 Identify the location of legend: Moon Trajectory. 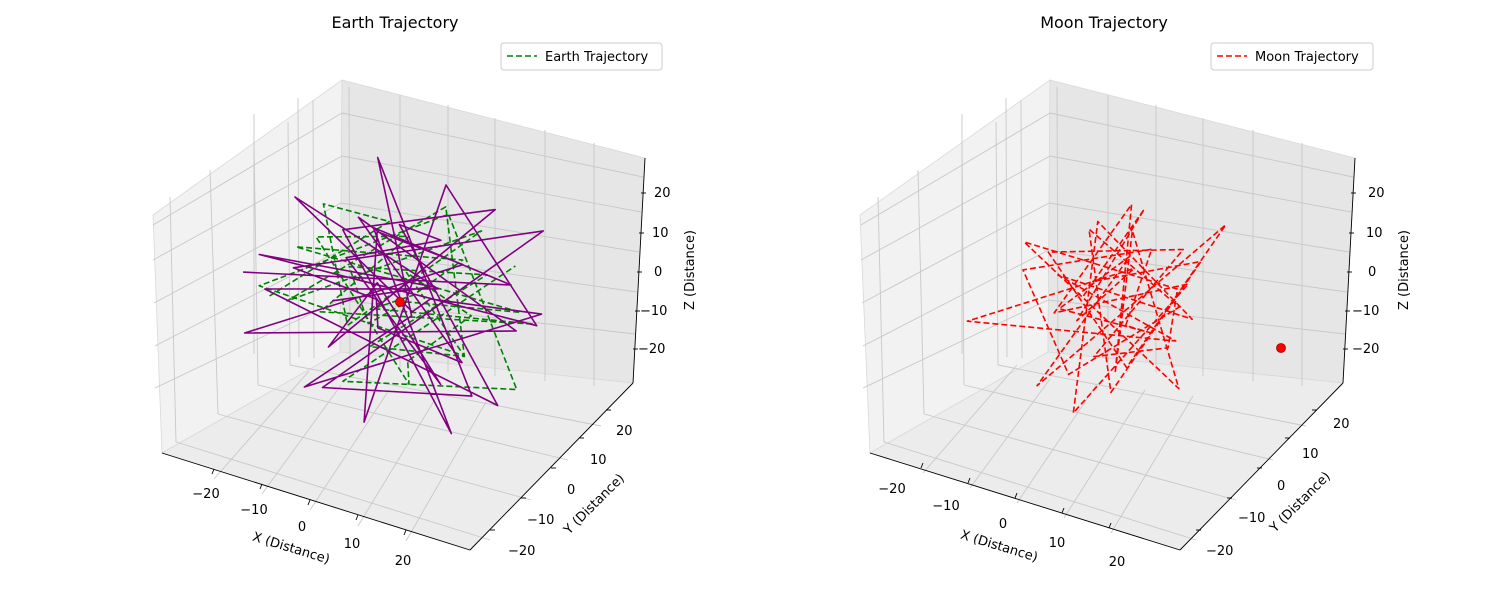
(1292, 56).